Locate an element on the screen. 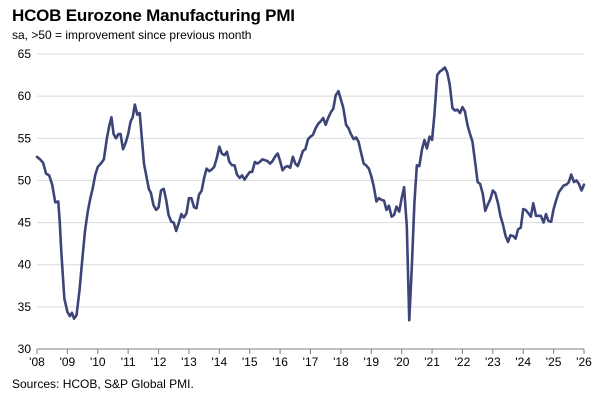 The width and height of the screenshot is (600, 402). x-tick-label: '22 is located at coordinates (463, 362).